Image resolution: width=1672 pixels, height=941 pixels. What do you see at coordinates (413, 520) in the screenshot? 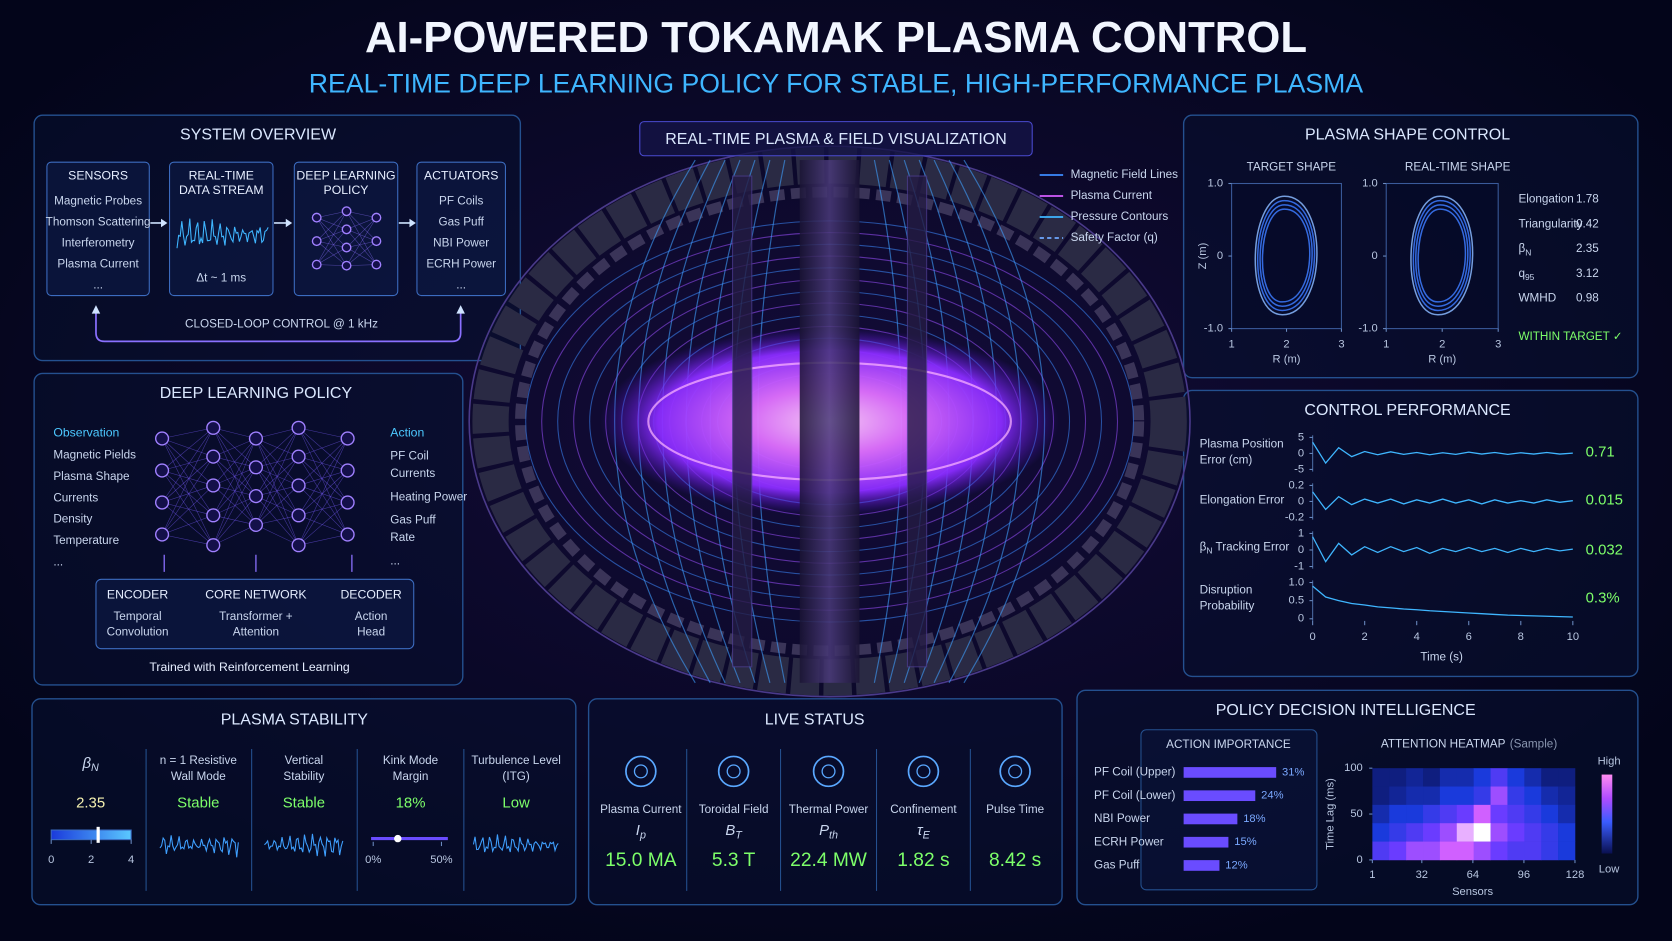
I see `action-item: Gas Puff` at bounding box center [413, 520].